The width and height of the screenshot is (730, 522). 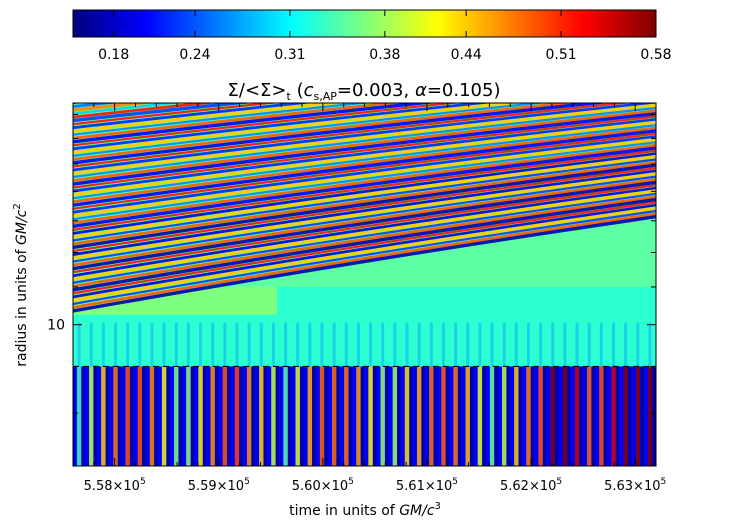 I want to click on x-tick-label: 5.62×10⁵, so click(x=531, y=485).